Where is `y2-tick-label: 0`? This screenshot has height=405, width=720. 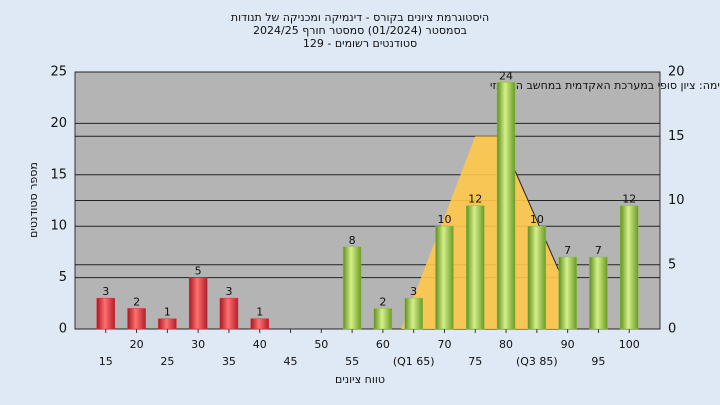
y2-tick-label: 0 is located at coordinates (672, 329).